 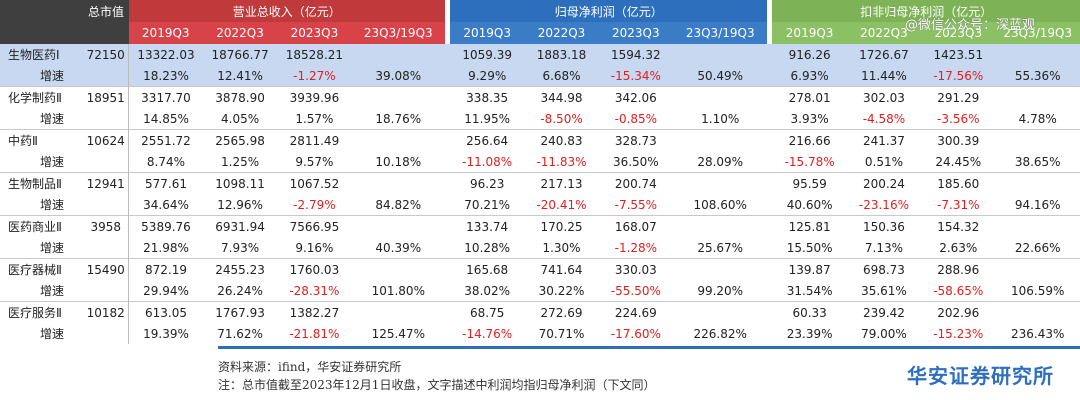 I want to click on growth-cell: 226.82%, so click(x=720, y=333).